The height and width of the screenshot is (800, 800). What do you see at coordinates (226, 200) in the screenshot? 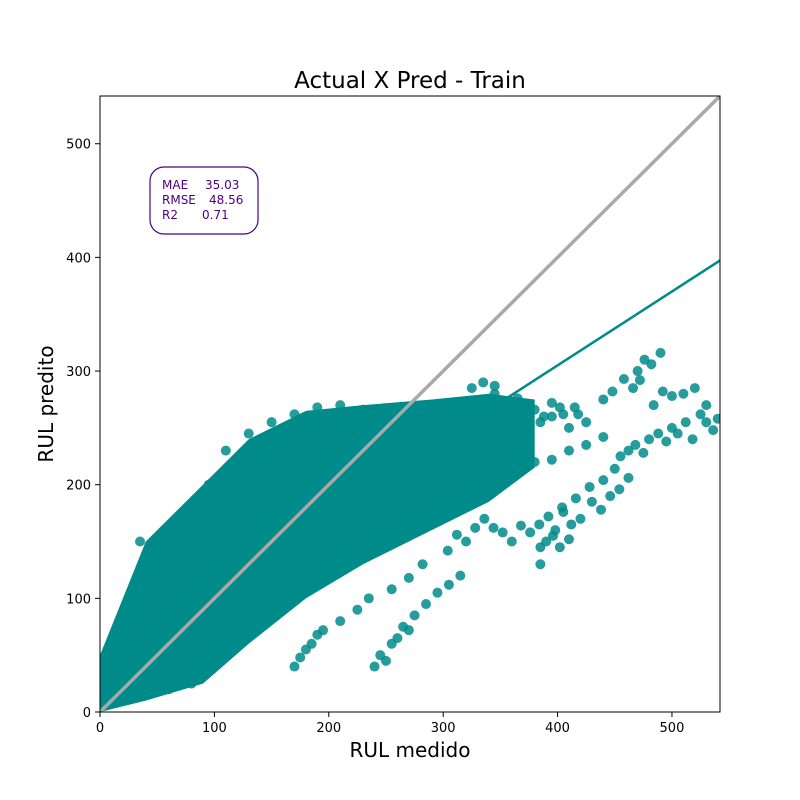
I see `metric-rmse-value: 48.56` at bounding box center [226, 200].